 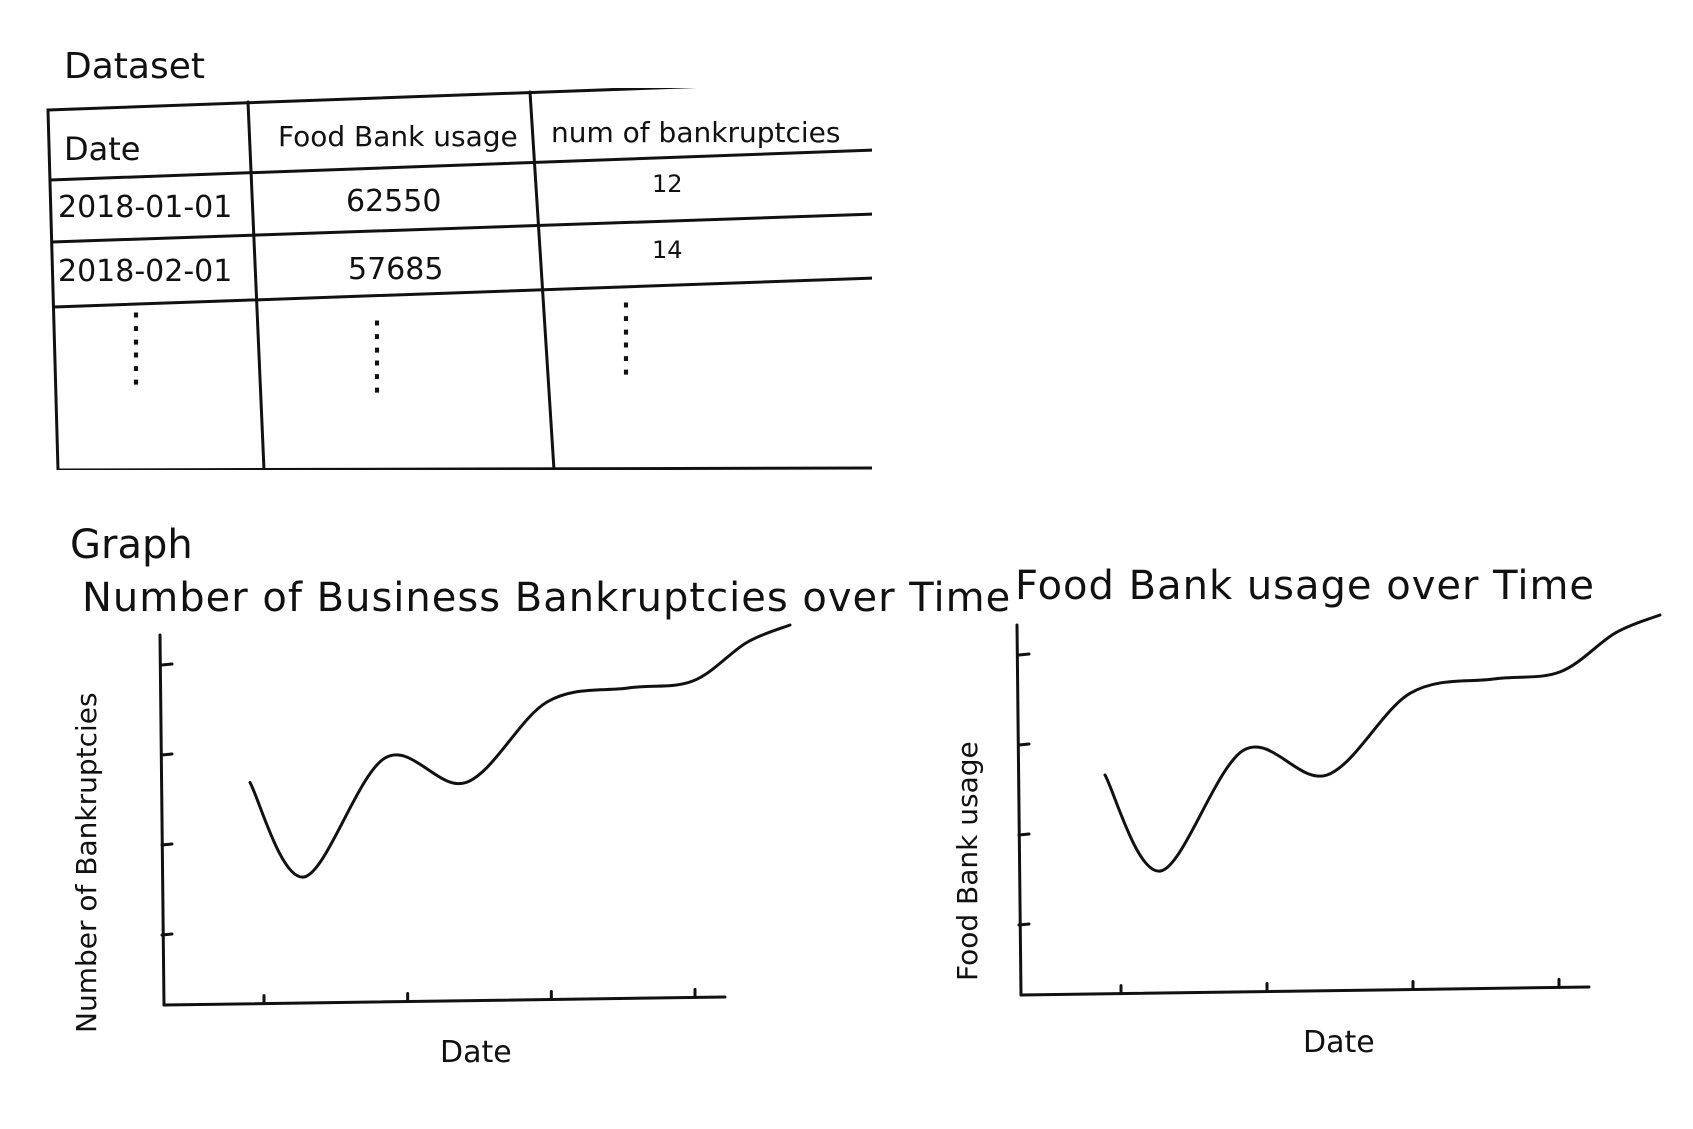 I want to click on dataset-heading: Dataset, so click(x=134, y=66).